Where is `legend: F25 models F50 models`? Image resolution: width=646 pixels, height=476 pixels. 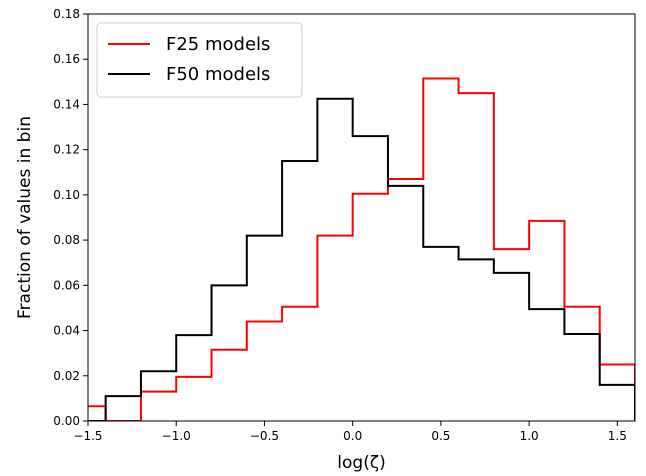 legend: F25 models F50 models is located at coordinates (199, 60).